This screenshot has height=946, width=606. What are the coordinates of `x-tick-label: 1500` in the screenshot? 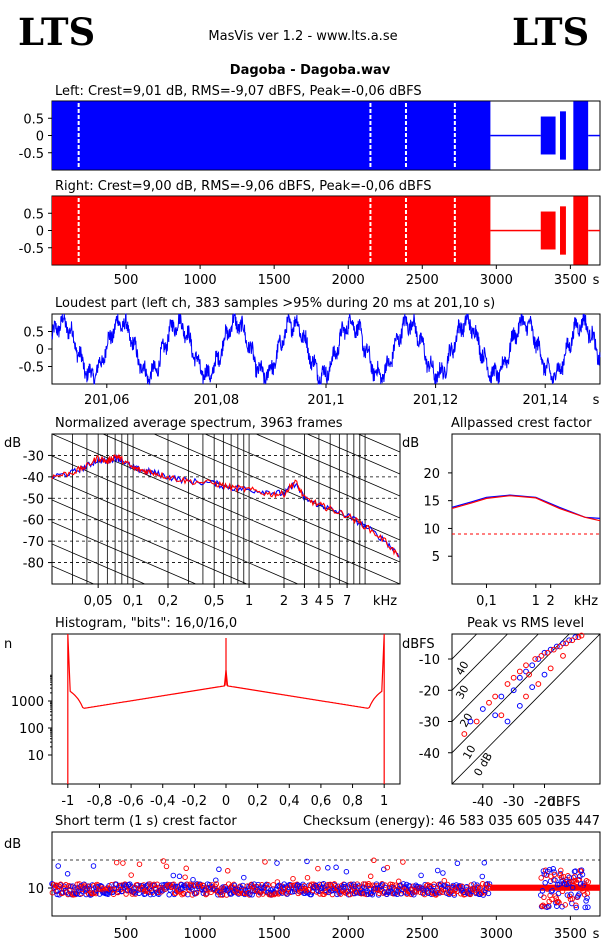 It's located at (274, 280).